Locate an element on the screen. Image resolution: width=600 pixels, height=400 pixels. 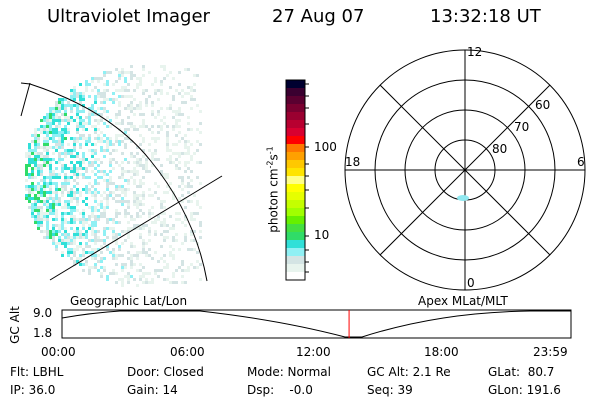
colorbar-tick-10: 10 is located at coordinates (322, 235).